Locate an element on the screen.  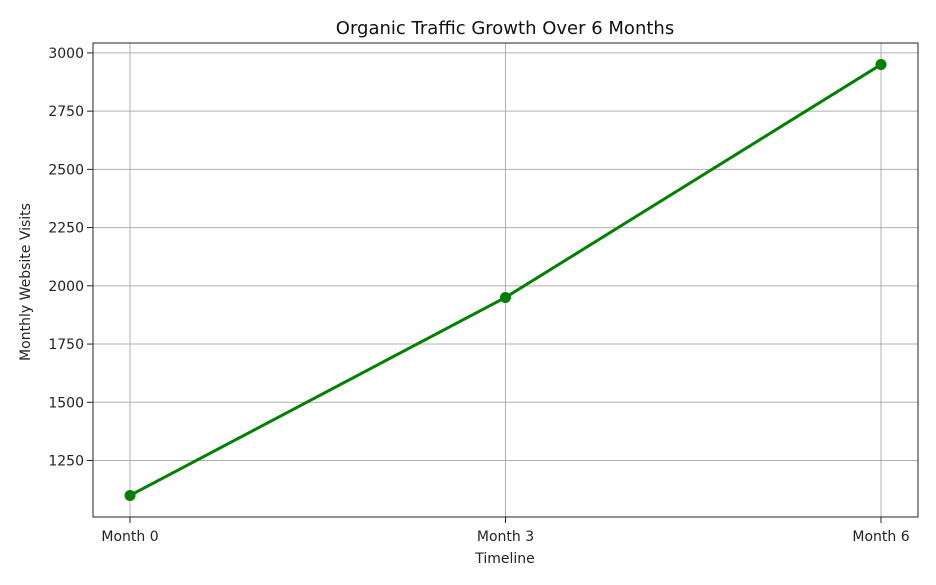
x-axis-ticks: Month 0 Month 3 Month 6 is located at coordinates (505, 531).